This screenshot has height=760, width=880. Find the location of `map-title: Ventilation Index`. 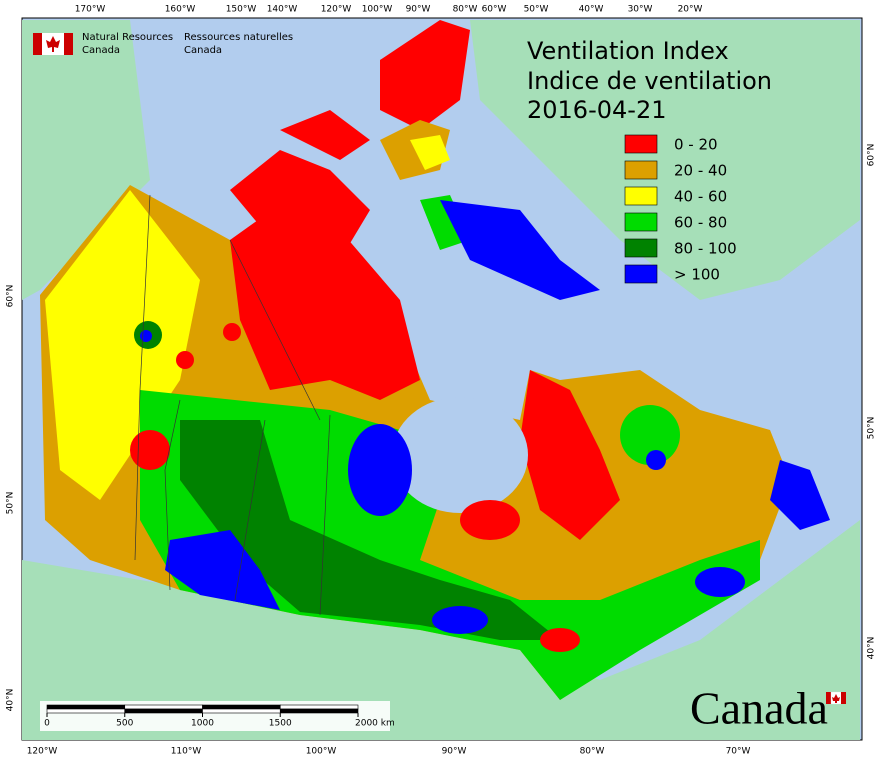

map-title: Ventilation Index is located at coordinates (628, 51).